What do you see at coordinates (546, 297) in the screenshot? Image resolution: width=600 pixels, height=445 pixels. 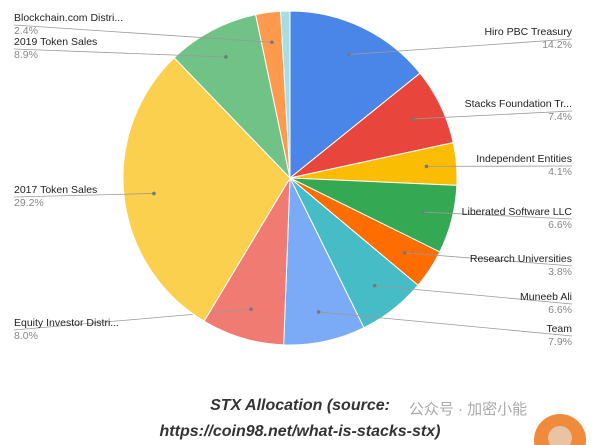 I see `slice-label: Muneeb Ali` at bounding box center [546, 297].